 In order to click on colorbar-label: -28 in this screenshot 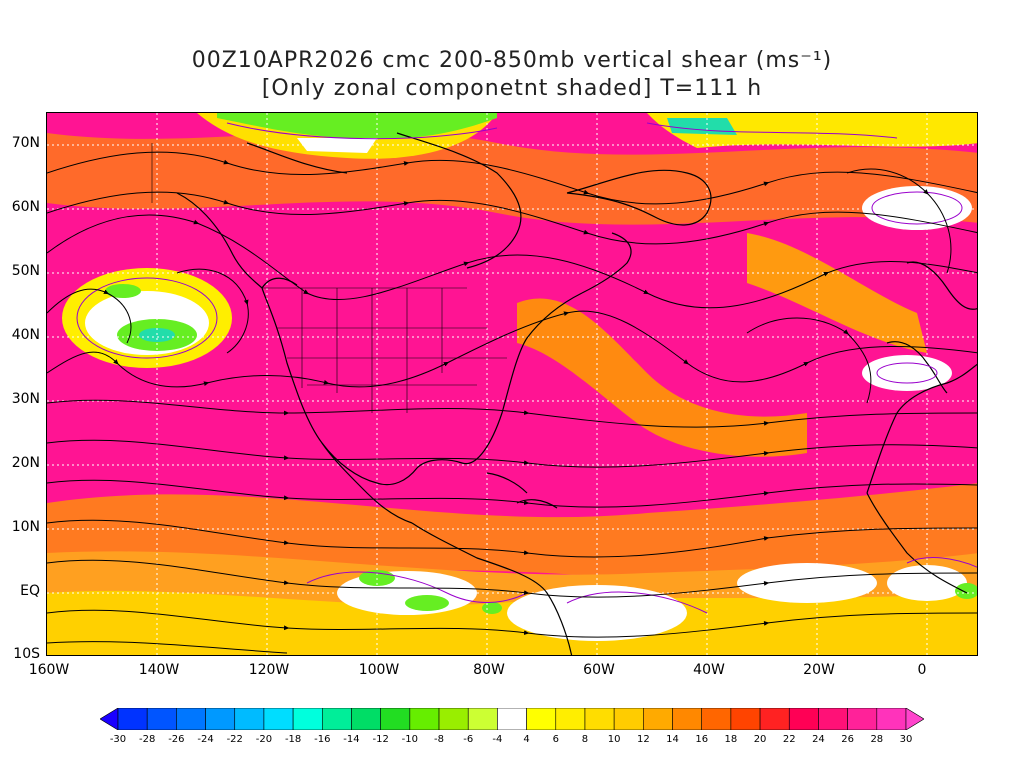, I will do `click(147, 739)`.